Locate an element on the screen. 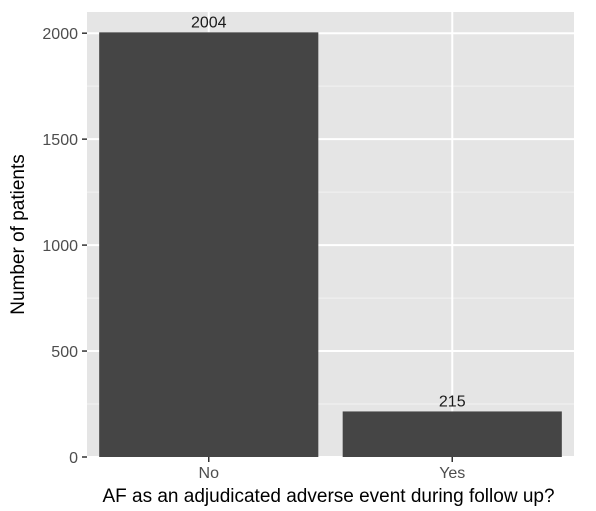 Image resolution: width=596 pixels, height=511 pixels. bar-yes is located at coordinates (452, 434).